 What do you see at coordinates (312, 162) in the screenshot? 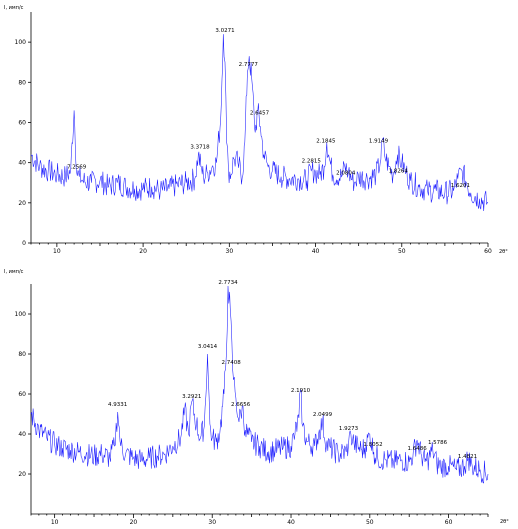
I see `peak-label: 2.2815` at bounding box center [312, 162].